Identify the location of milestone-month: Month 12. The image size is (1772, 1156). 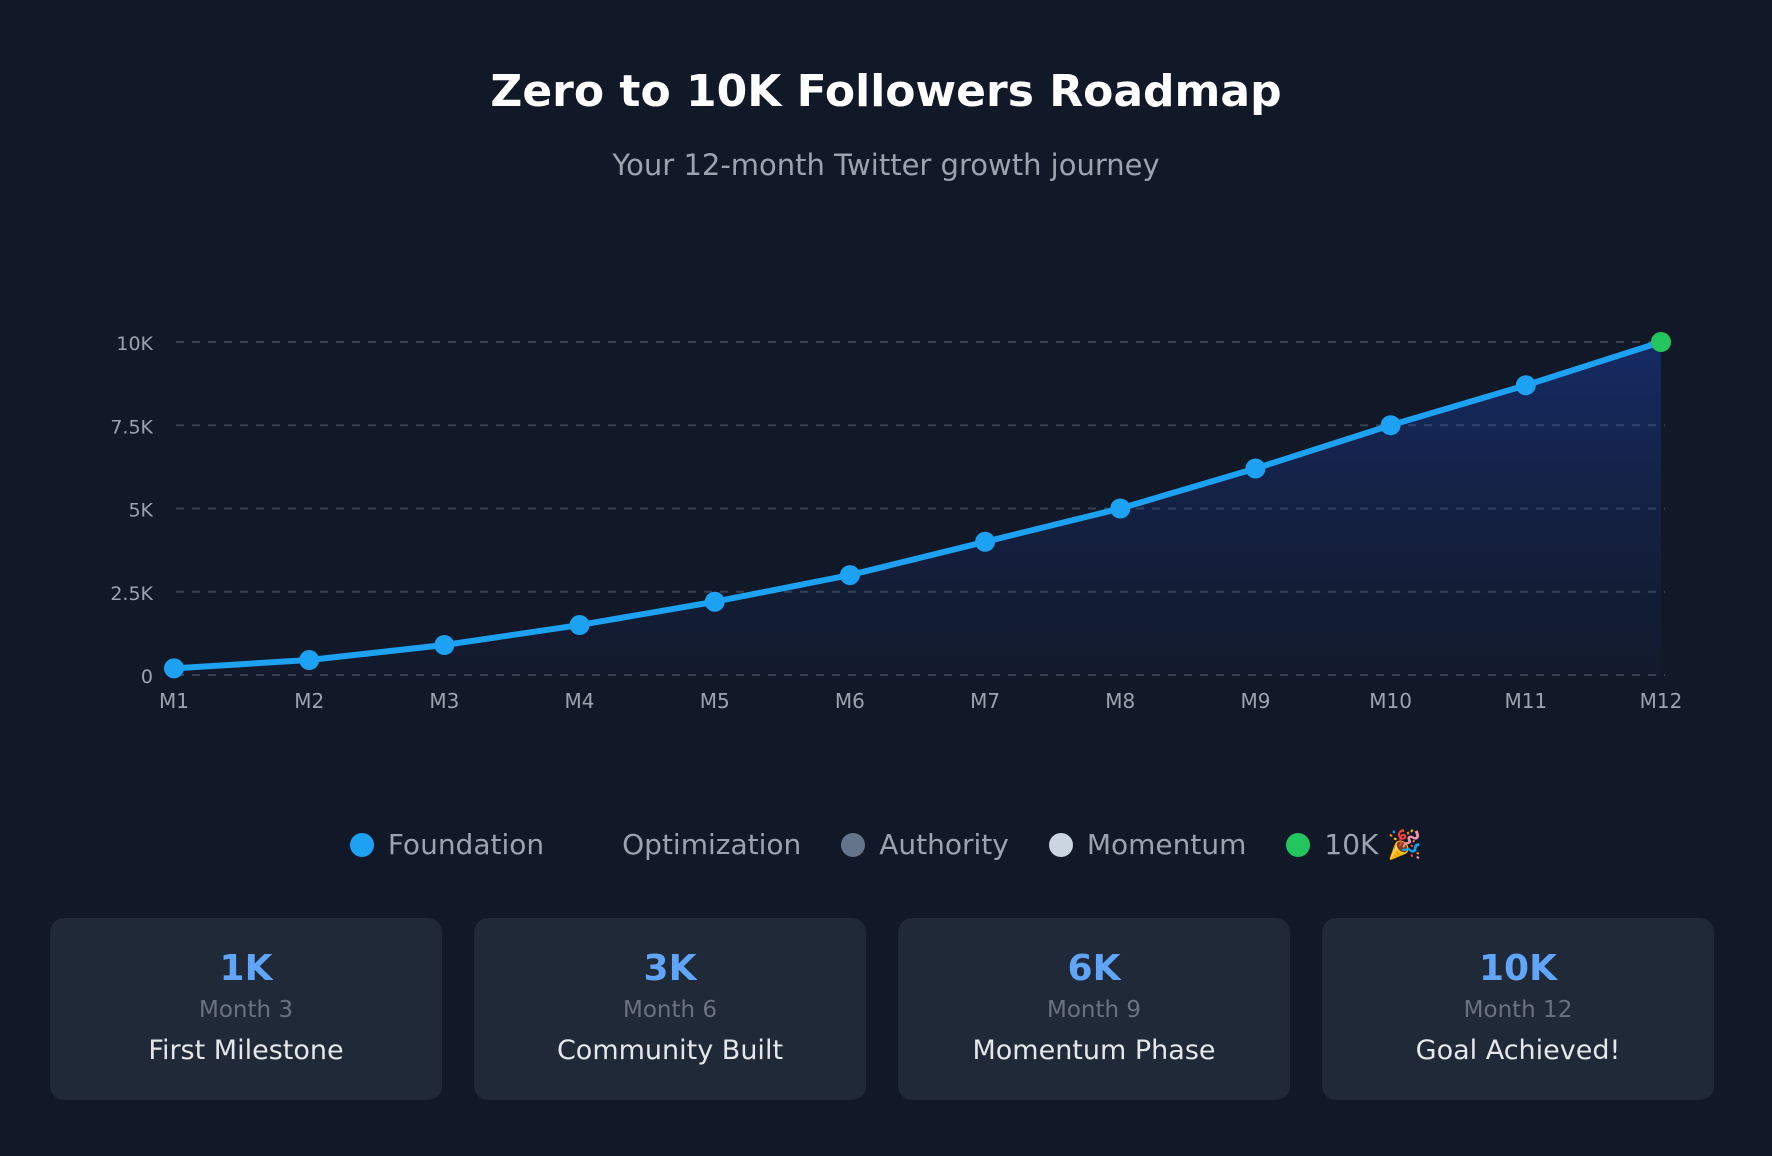
(1518, 1010).